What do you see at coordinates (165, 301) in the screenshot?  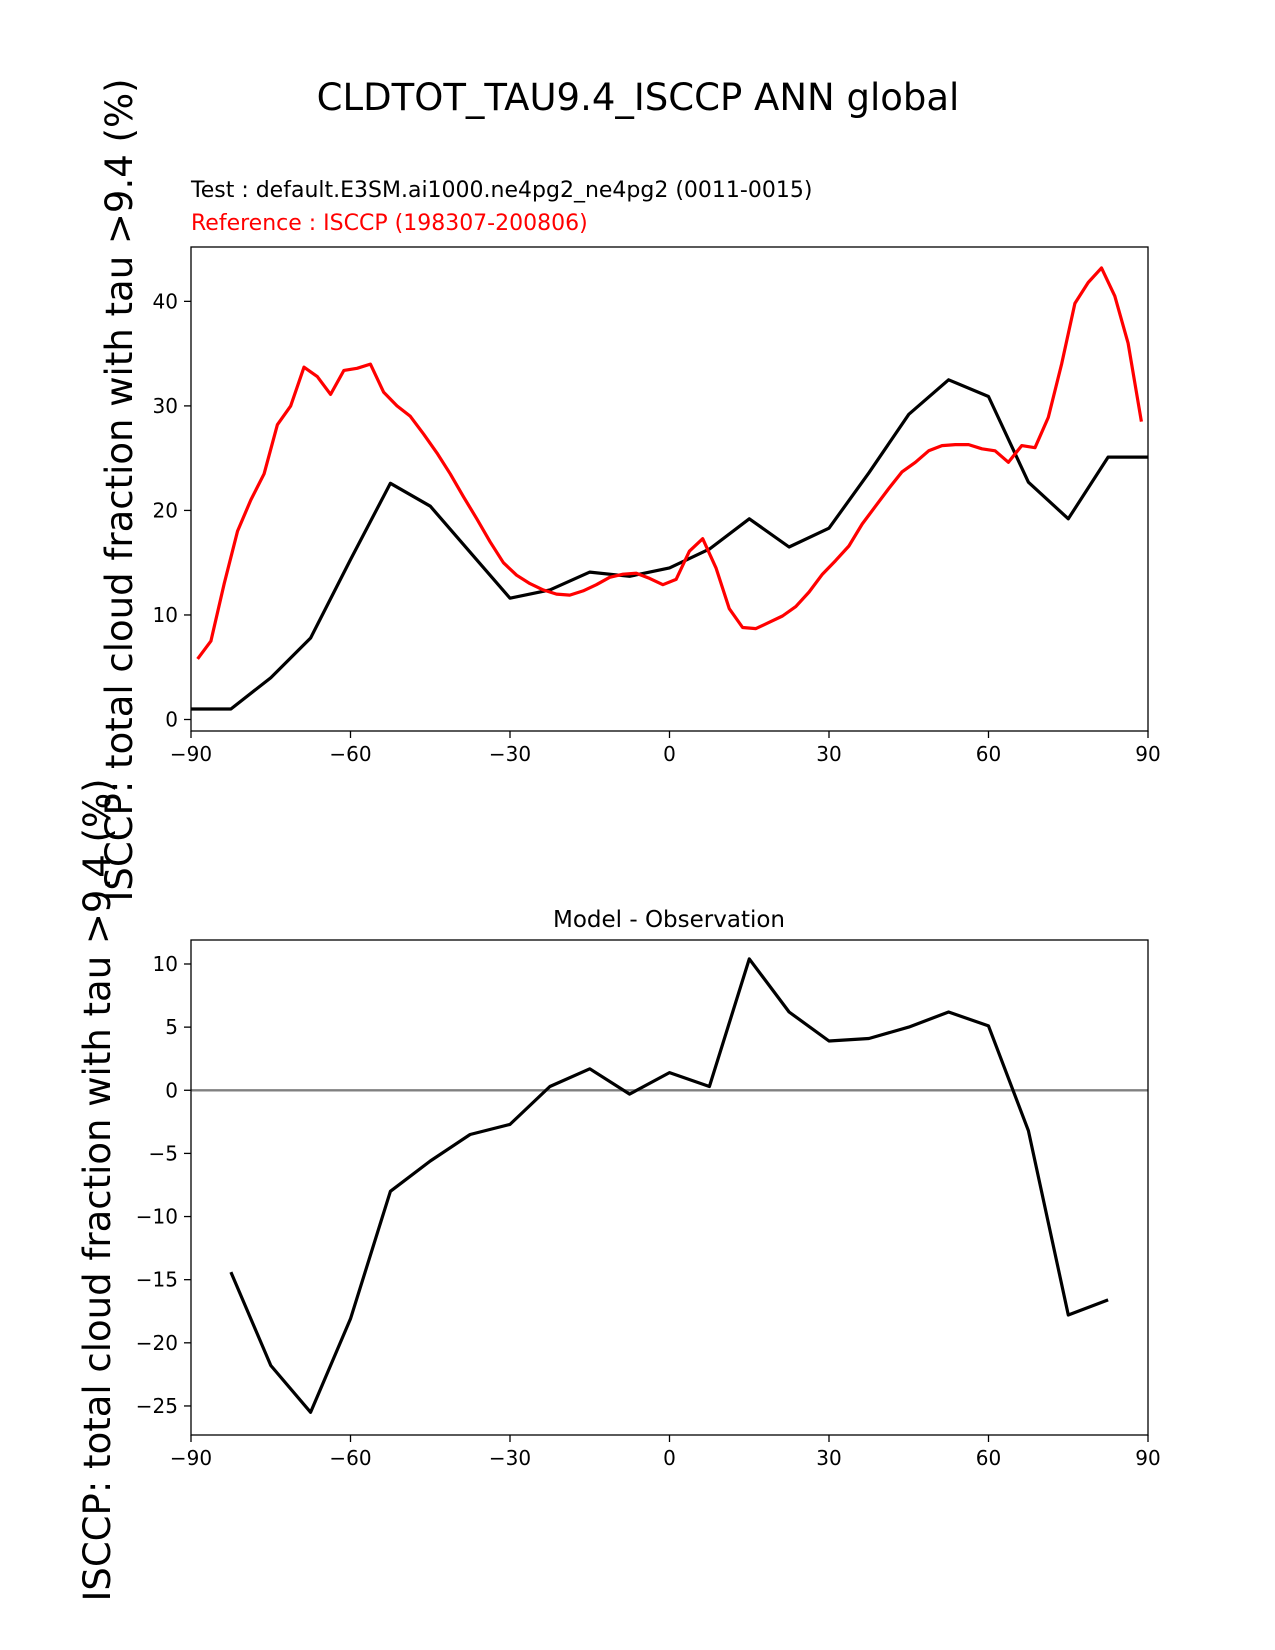 I see `top-y-tick-label: 40` at bounding box center [165, 301].